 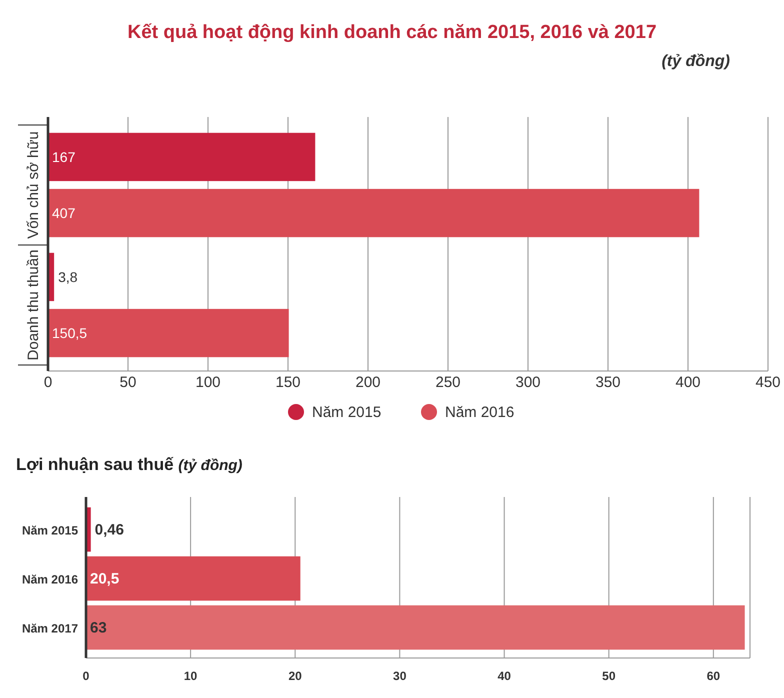 I want to click on x-tick-label: 10, so click(x=191, y=676).